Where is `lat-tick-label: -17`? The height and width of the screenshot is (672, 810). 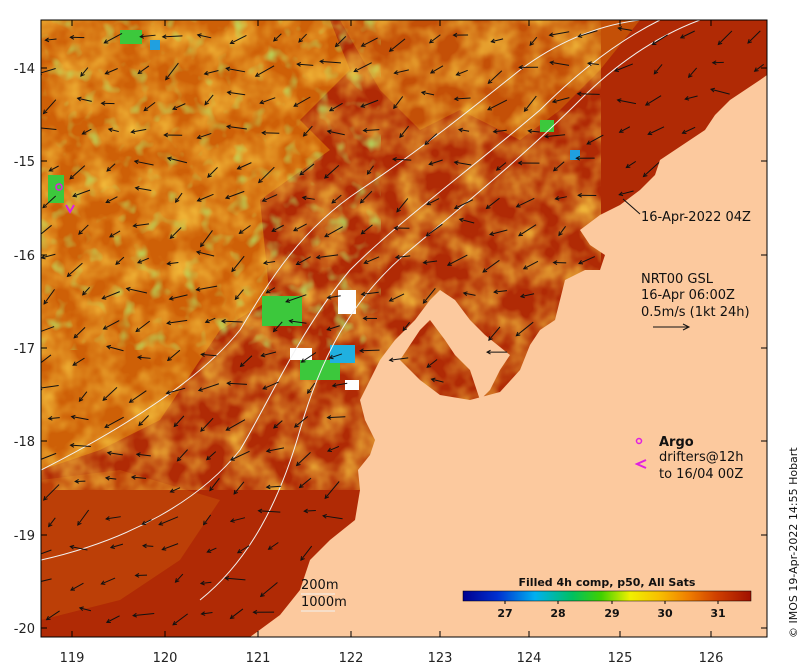 lat-tick-label: -17 is located at coordinates (24, 349).